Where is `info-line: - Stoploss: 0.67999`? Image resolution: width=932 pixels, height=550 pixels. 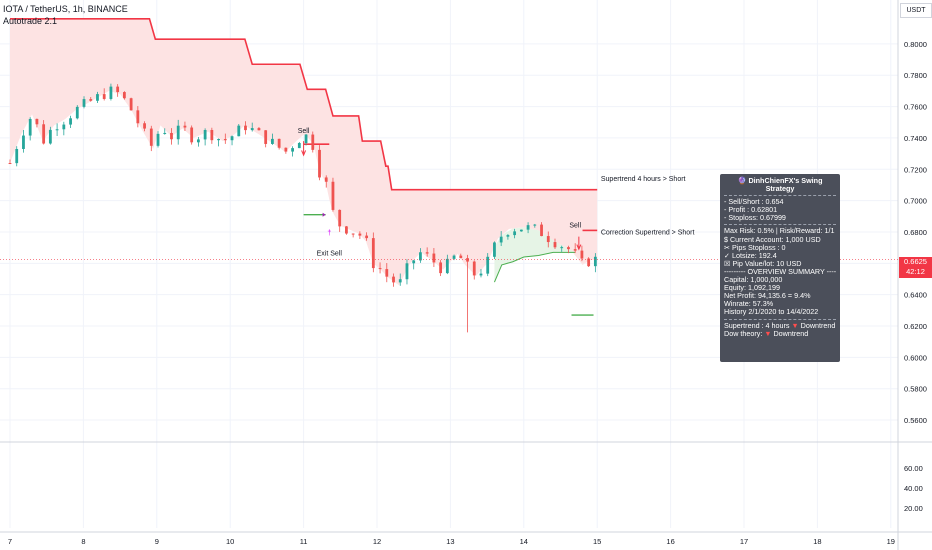 info-line: - Stoploss: 0.67999 is located at coordinates (755, 218).